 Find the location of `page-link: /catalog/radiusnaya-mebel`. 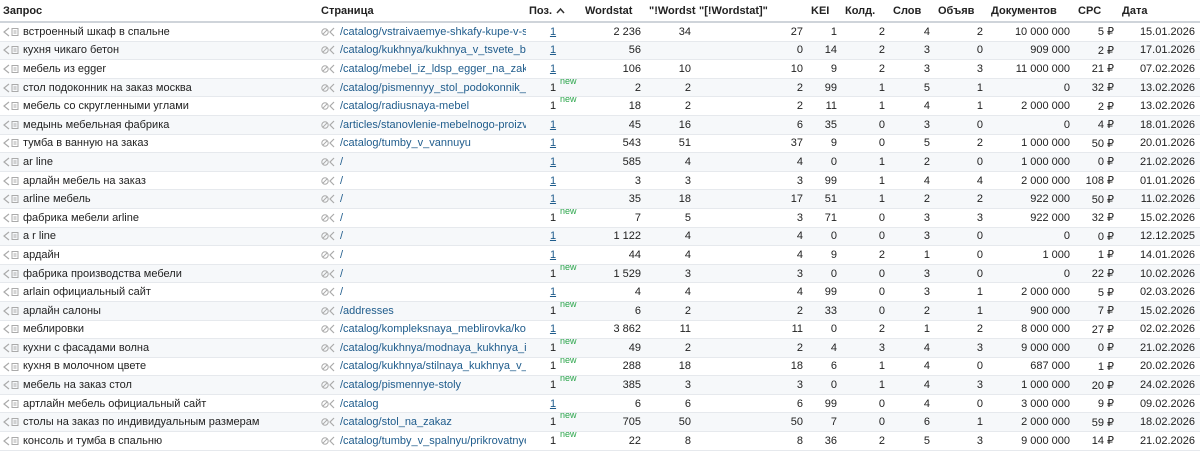

page-link: /catalog/radiusnaya-mebel is located at coordinates (405, 106).